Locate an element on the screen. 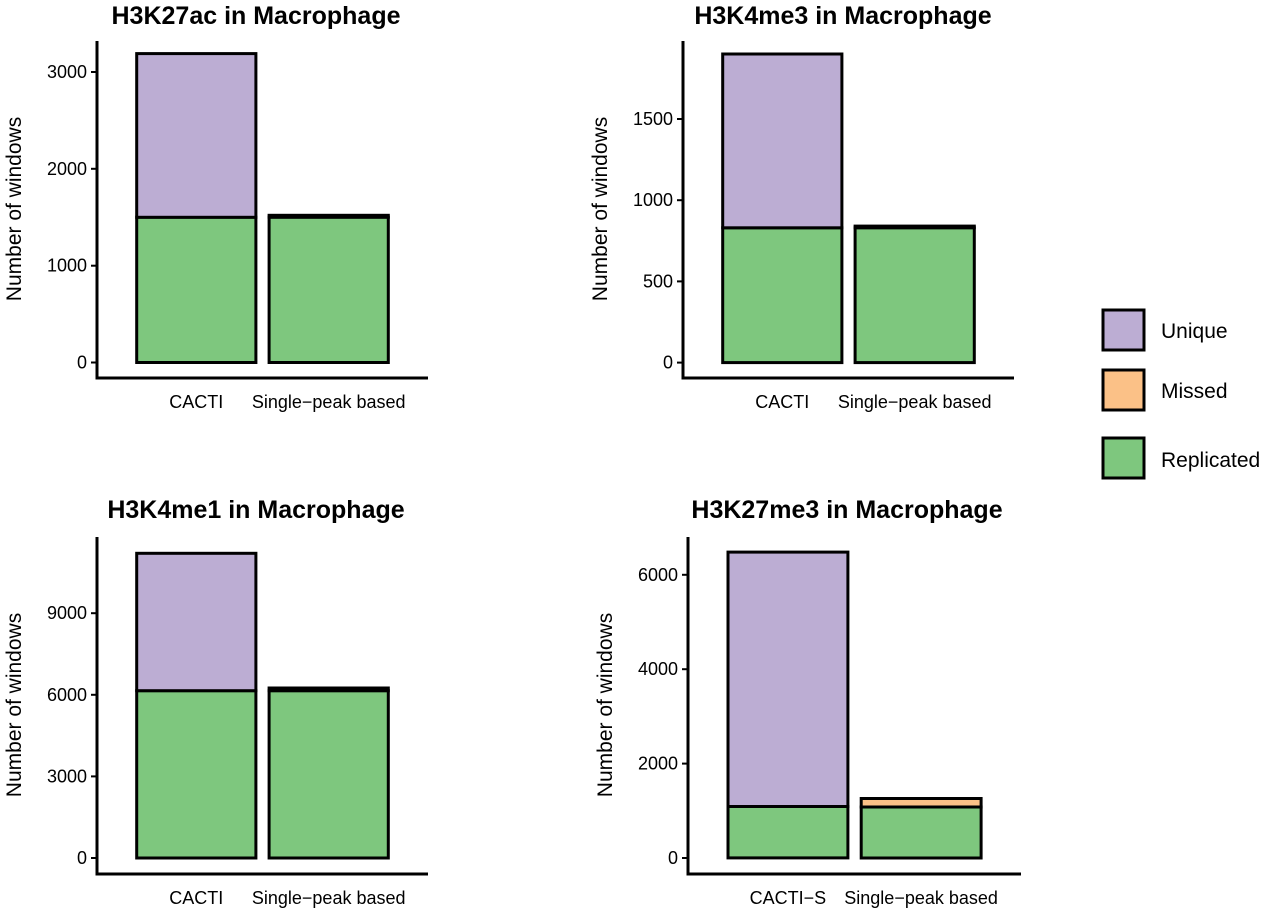  legend-swatch-replicated is located at coordinates (1123, 458).